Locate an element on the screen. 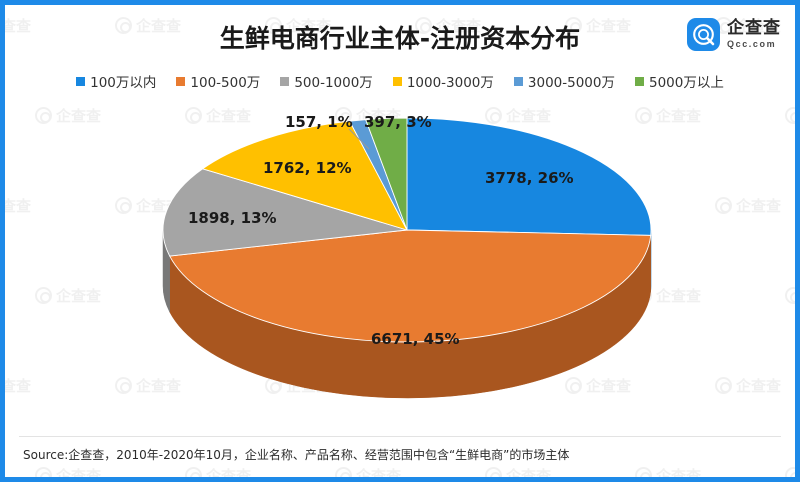 This screenshot has height=482, width=800. legend-item: 100-500万 is located at coordinates (218, 81).